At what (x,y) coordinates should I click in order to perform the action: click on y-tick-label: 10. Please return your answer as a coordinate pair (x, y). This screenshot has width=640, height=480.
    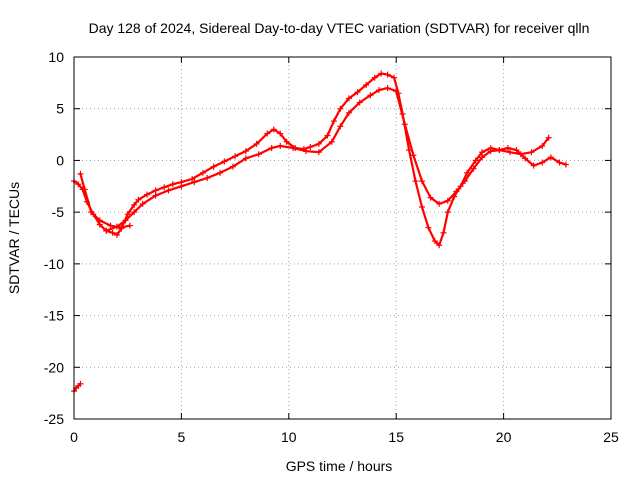
    Looking at the image, I should click on (56, 57).